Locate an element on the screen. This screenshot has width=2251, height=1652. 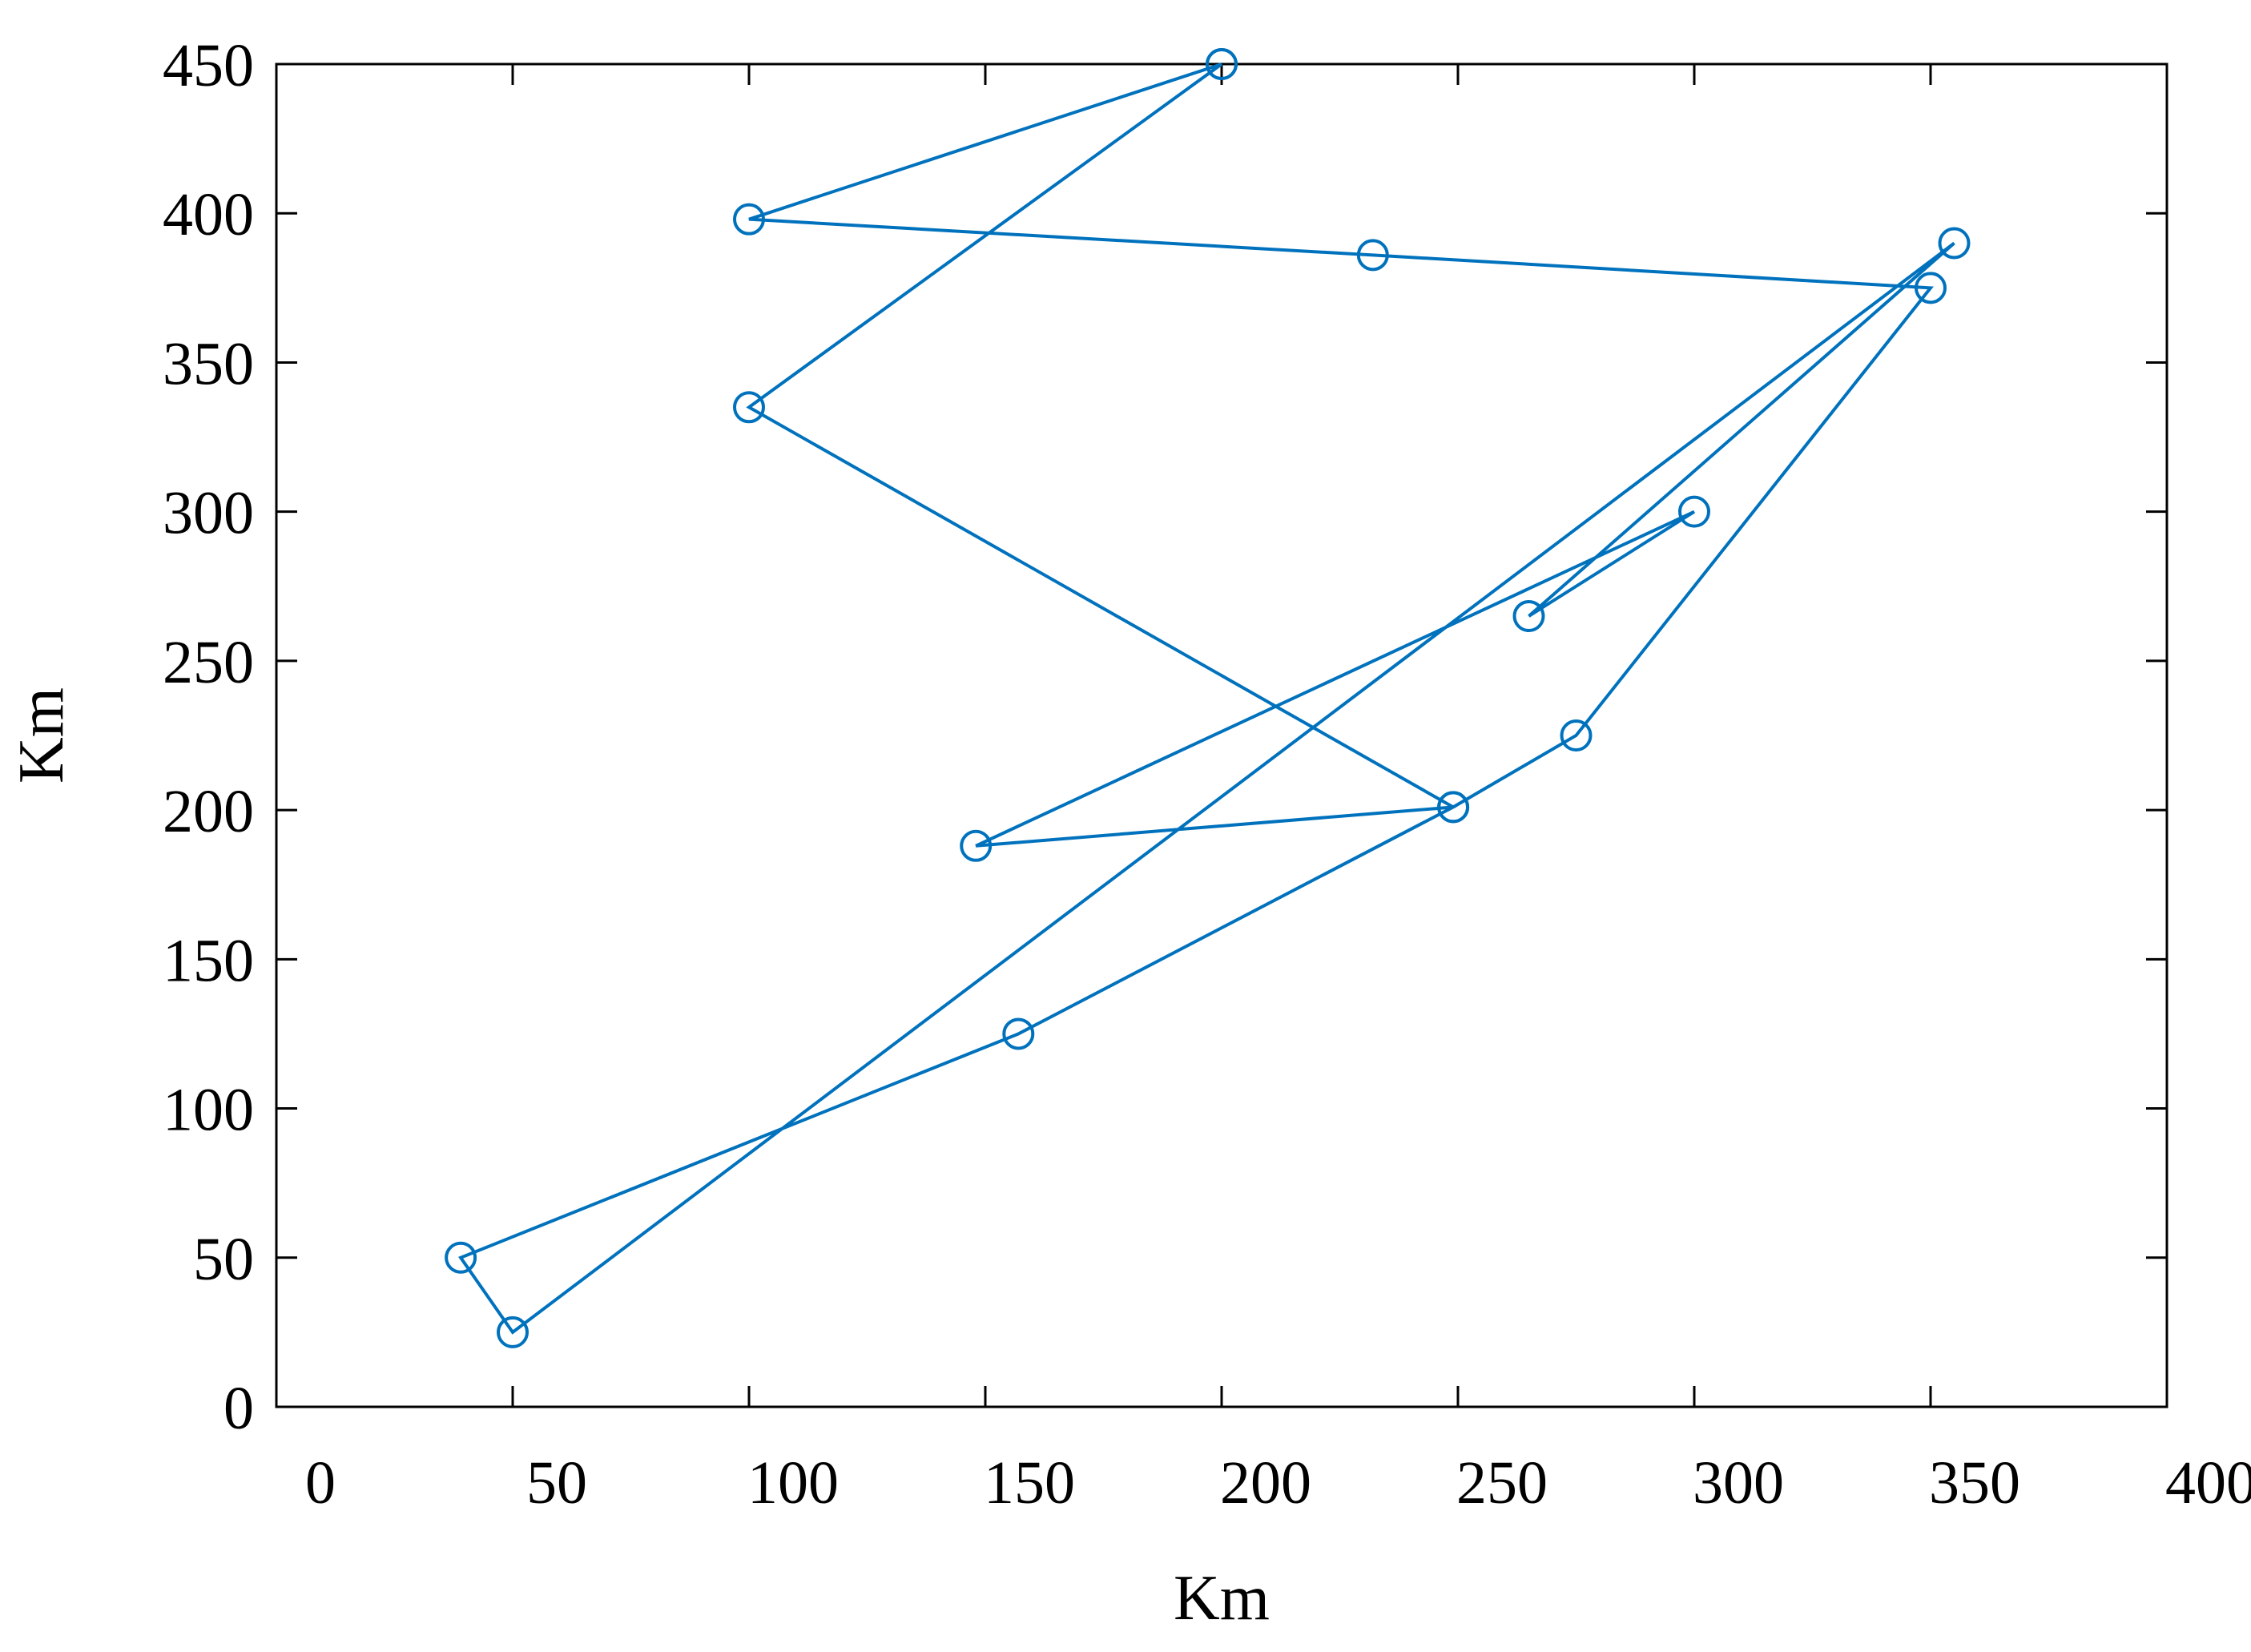
x-tick-label: 250 is located at coordinates (1502, 1483).